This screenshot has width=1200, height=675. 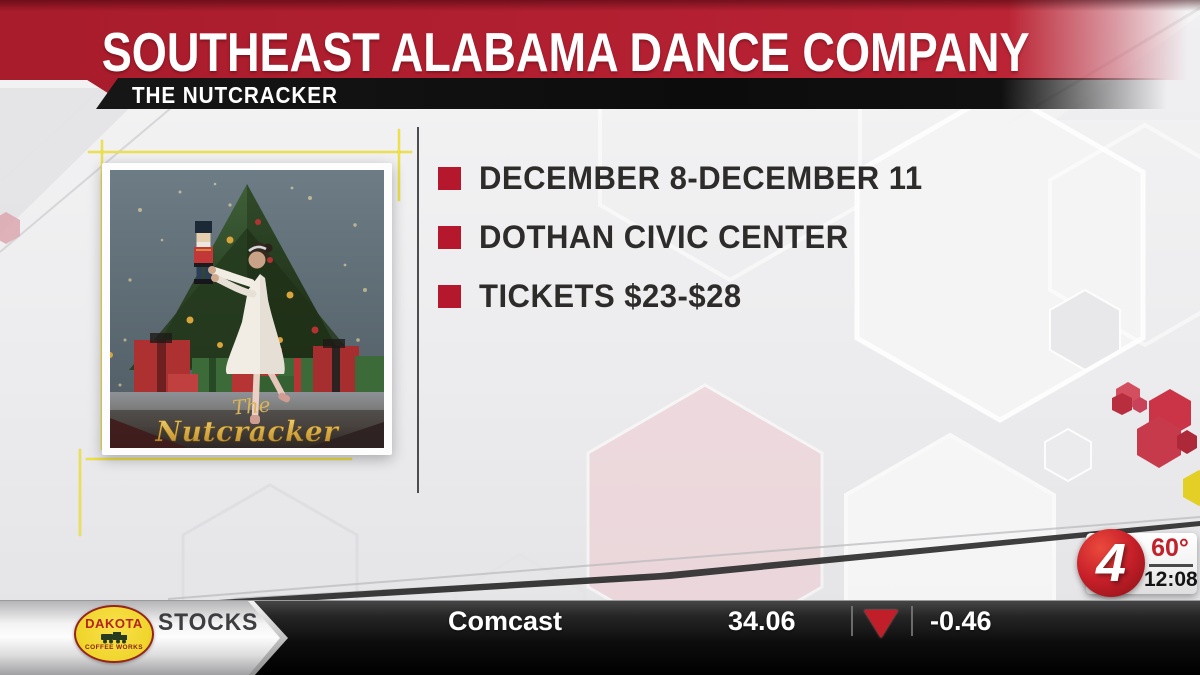 I want to click on vertical-divider, so click(x=418, y=310).